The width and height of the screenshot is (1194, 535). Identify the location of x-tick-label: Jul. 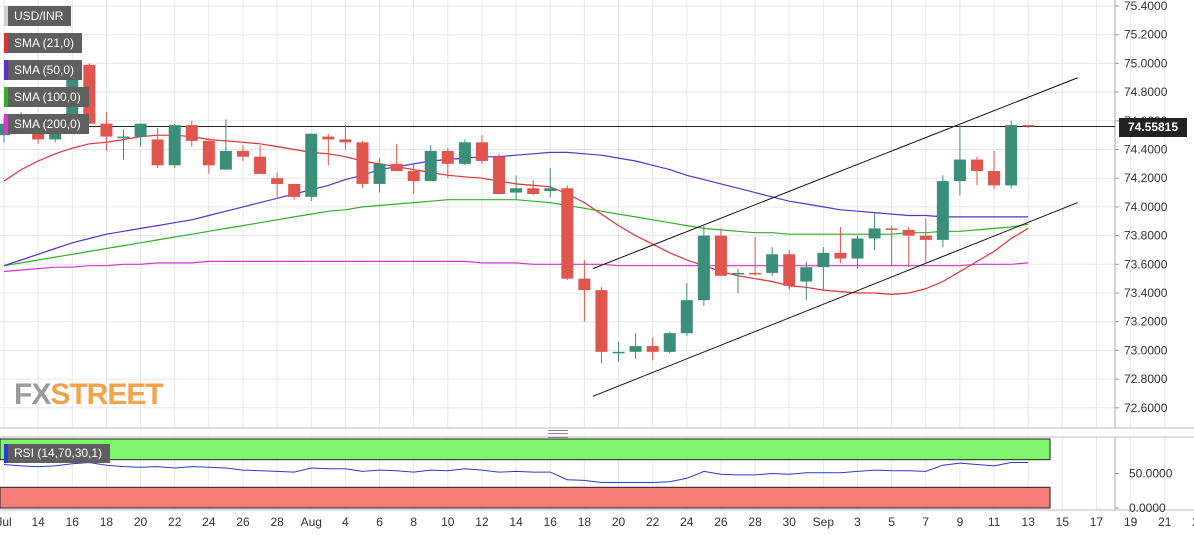
(6, 522).